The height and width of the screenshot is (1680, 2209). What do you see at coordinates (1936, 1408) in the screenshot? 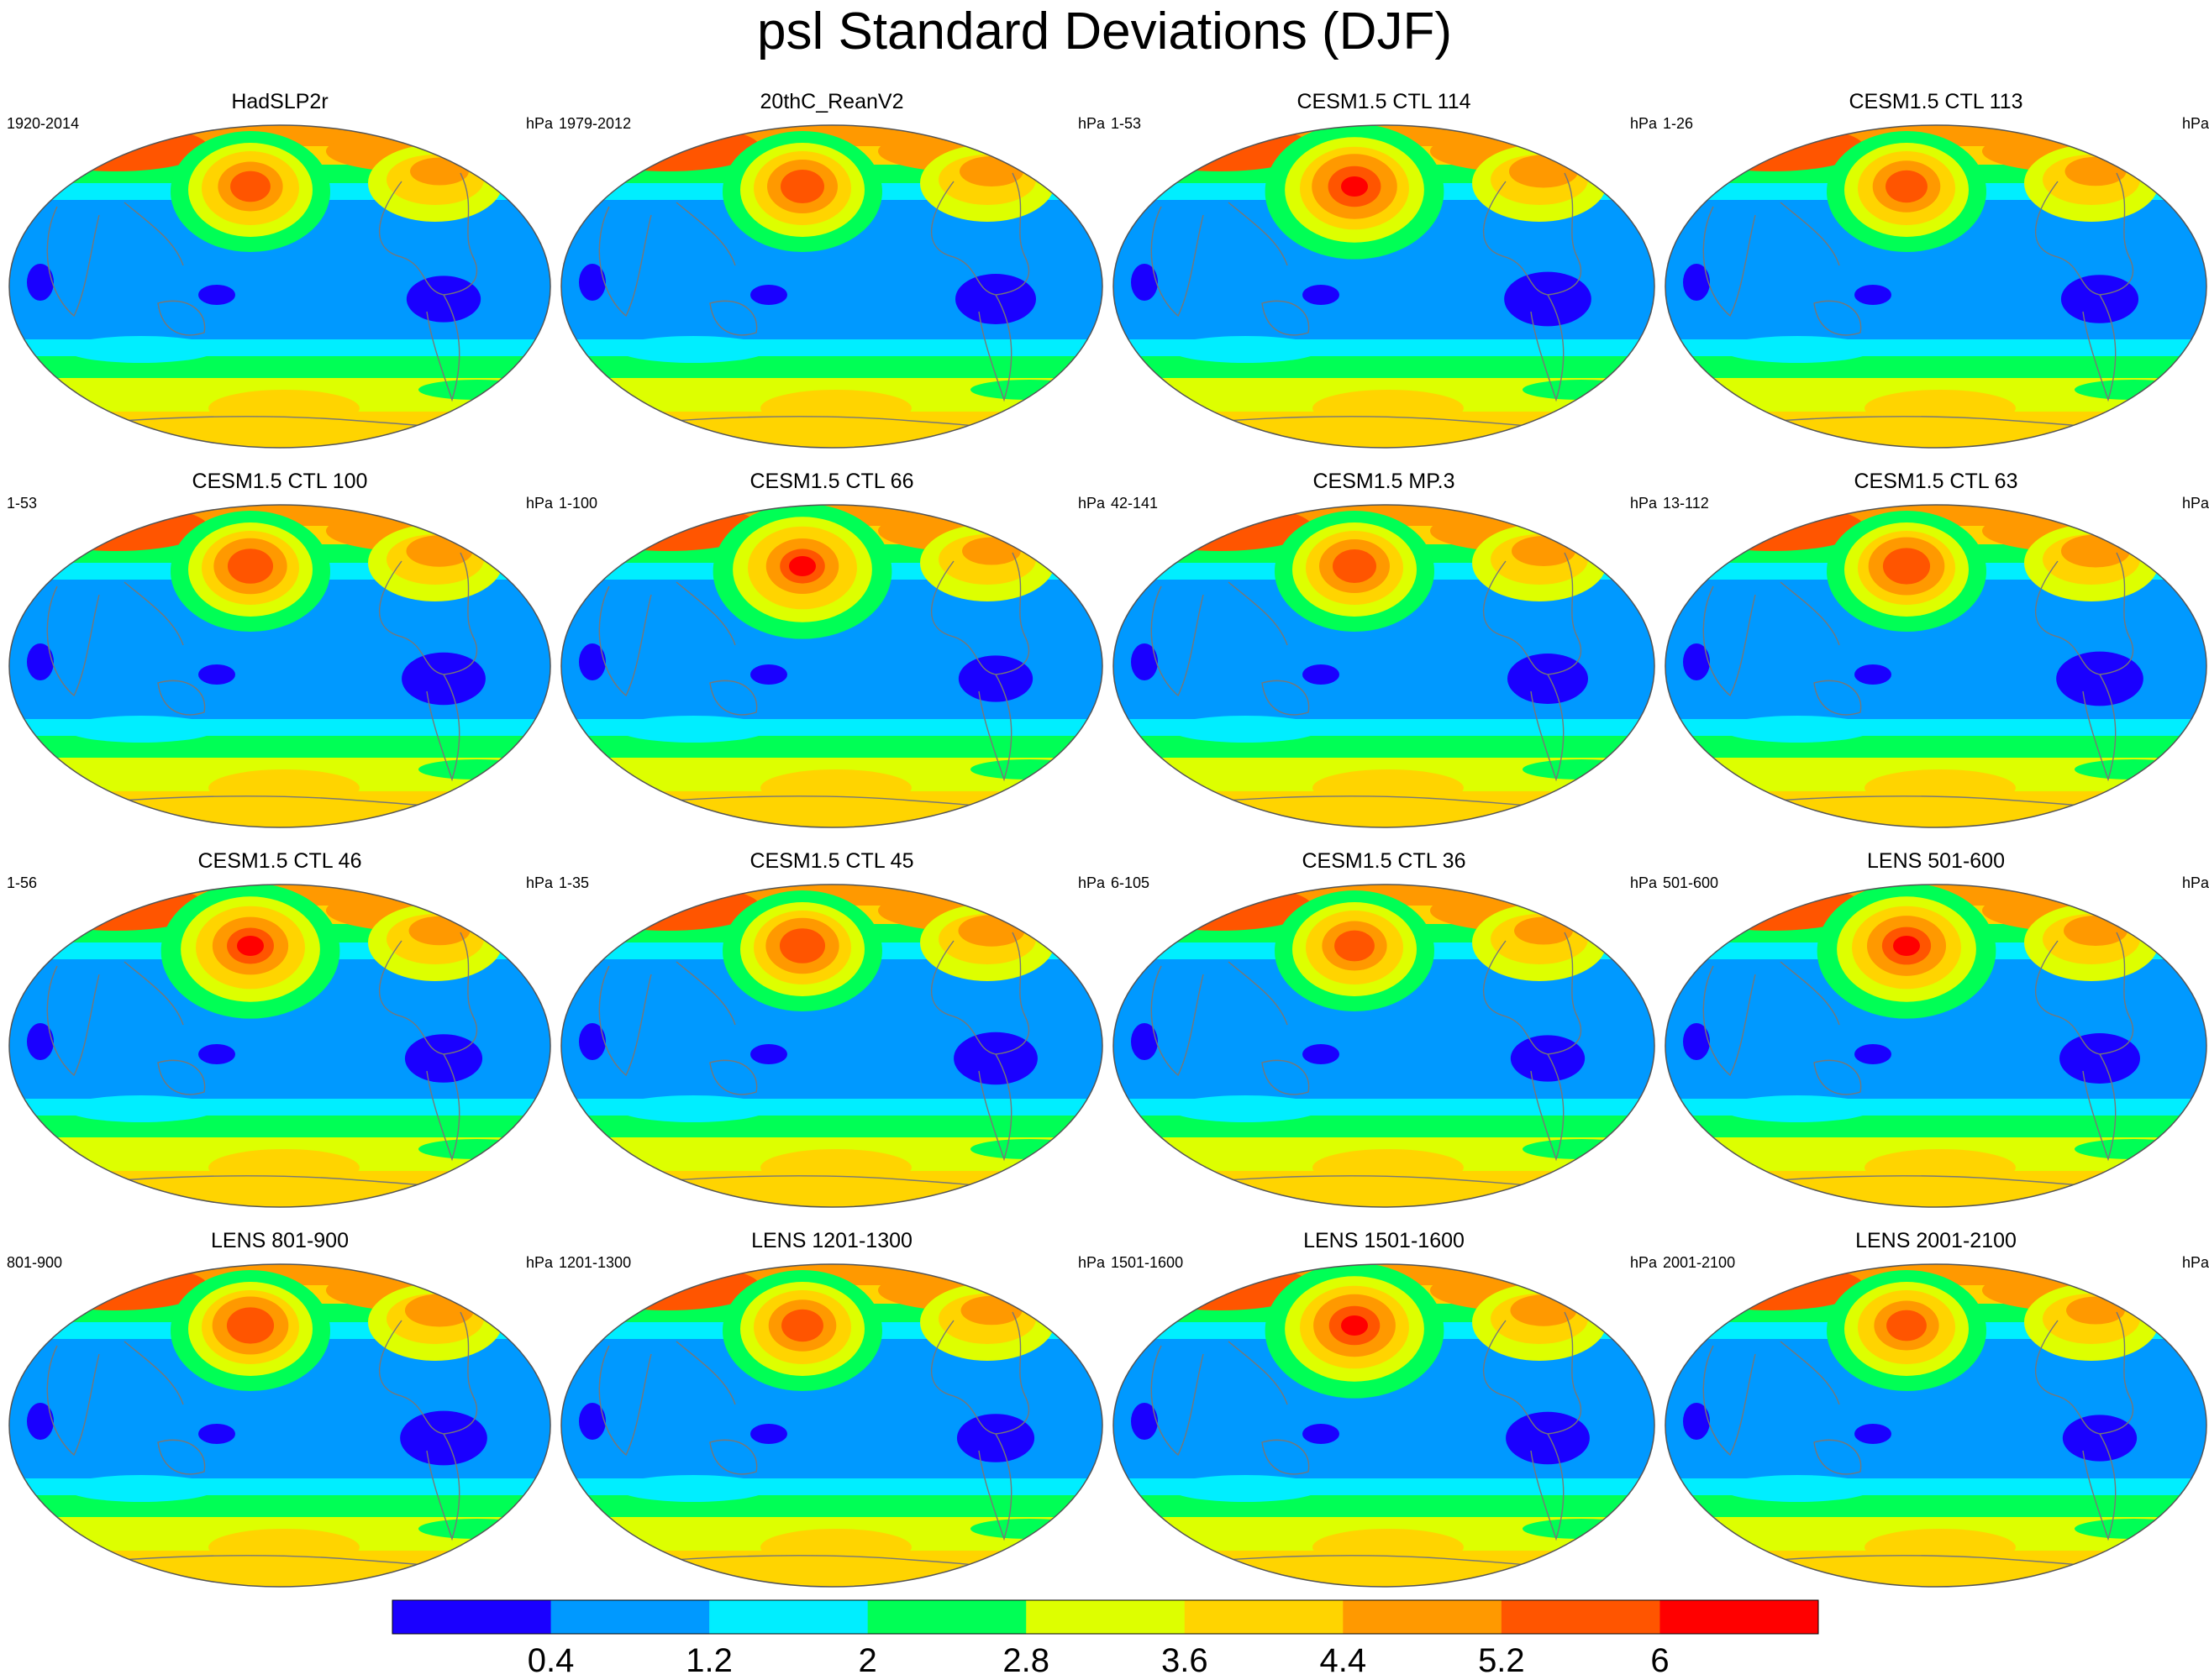
I see `map-panel: LENS 2001-2100 2001-2100 hPa` at bounding box center [1936, 1408].